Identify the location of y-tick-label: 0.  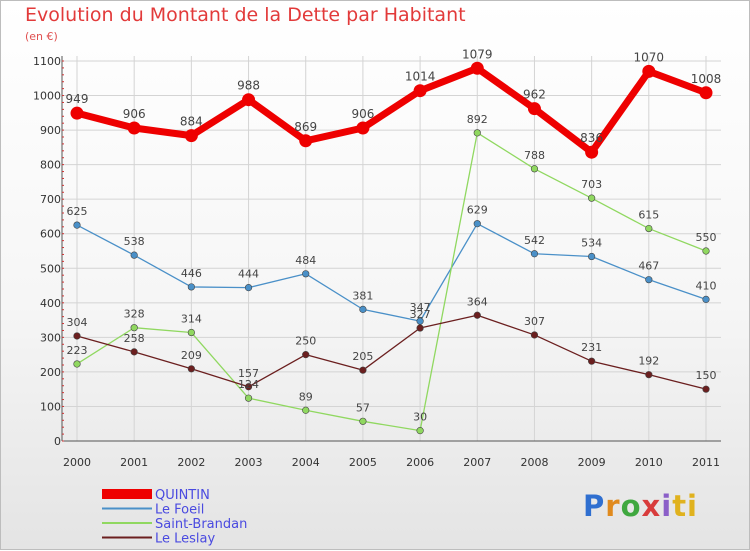
(57, 441).